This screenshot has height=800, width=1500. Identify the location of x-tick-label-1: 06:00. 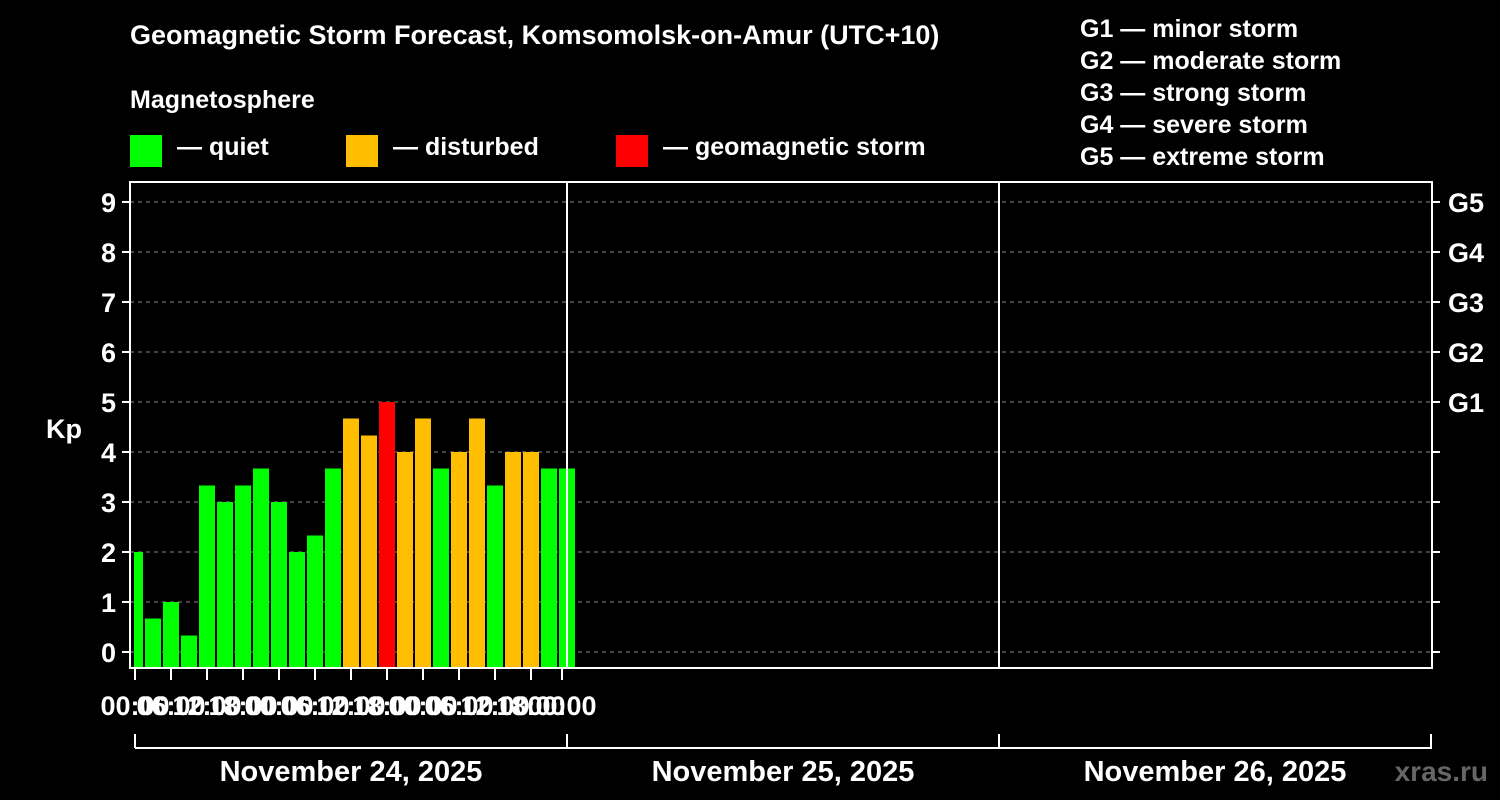
(170, 706).